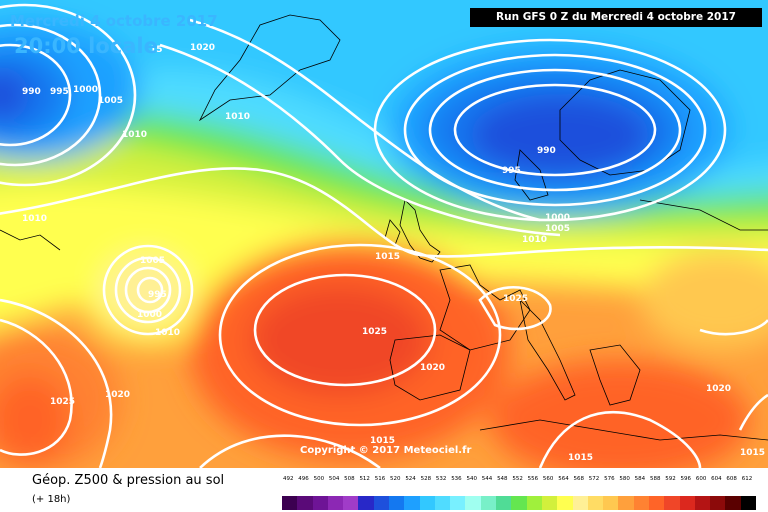  Describe the element at coordinates (149, 315) in the screenshot. I see `label-1000-low: 1000` at that location.